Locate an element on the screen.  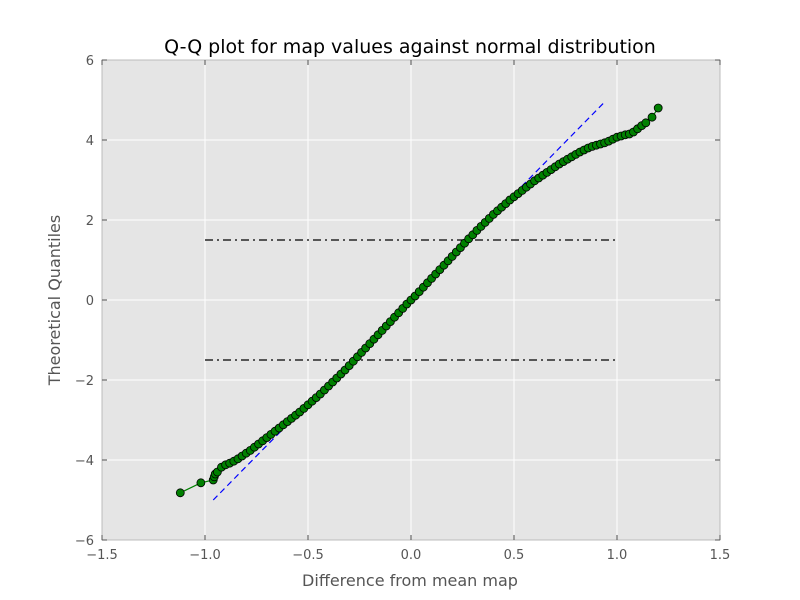
x-axis-label: Difference from mean map is located at coordinates (410, 580).